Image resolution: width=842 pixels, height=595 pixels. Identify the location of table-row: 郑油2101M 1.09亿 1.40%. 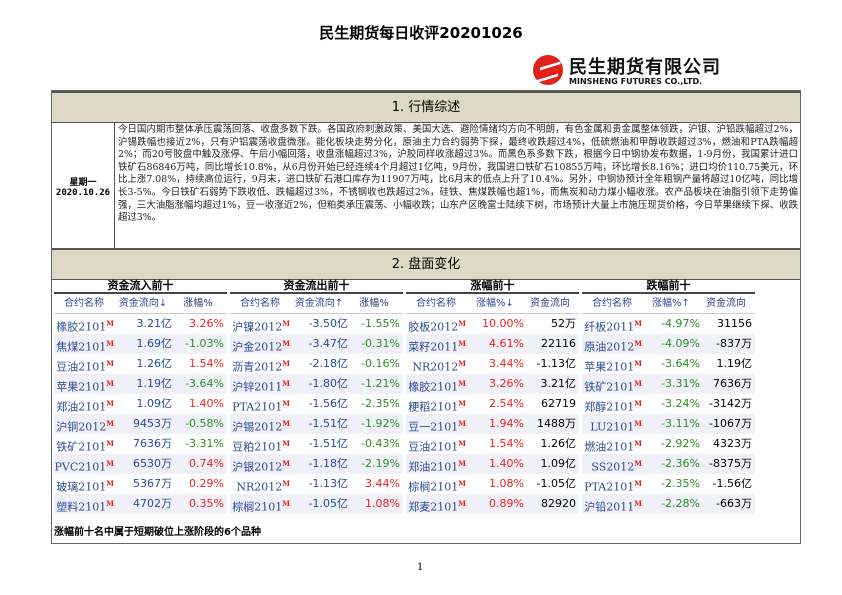
(140, 404).